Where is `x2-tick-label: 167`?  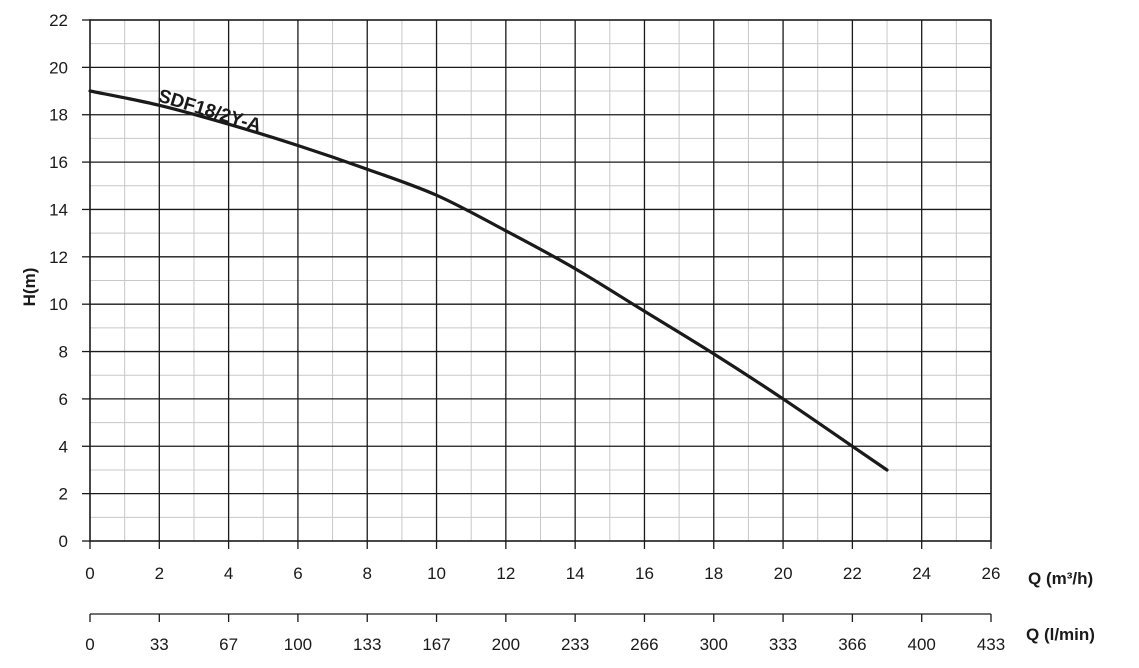 x2-tick-label: 167 is located at coordinates (436, 644).